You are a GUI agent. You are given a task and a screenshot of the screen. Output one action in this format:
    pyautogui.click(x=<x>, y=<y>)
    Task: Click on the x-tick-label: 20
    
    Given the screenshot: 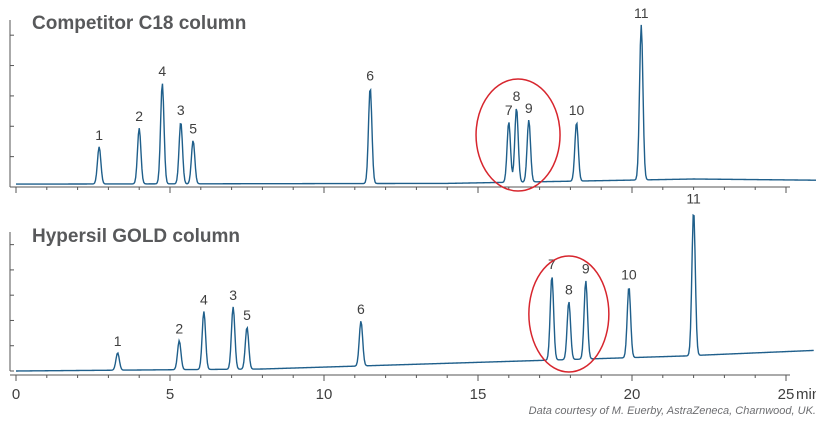 What is the action you would take?
    pyautogui.click(x=632, y=394)
    